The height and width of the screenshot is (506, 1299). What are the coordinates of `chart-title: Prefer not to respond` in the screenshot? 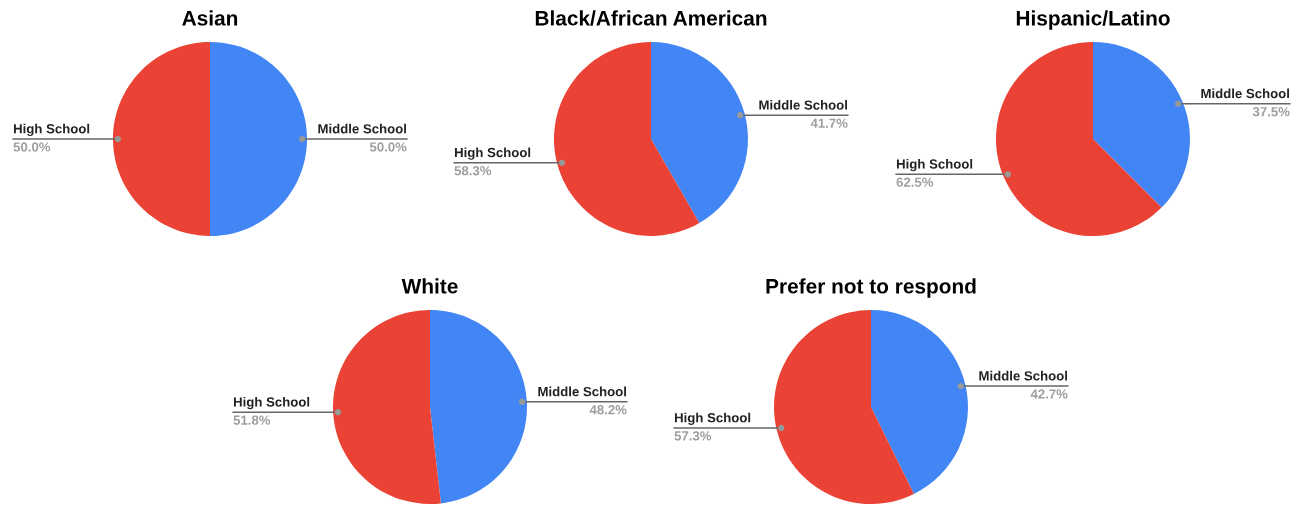 It's located at (871, 288).